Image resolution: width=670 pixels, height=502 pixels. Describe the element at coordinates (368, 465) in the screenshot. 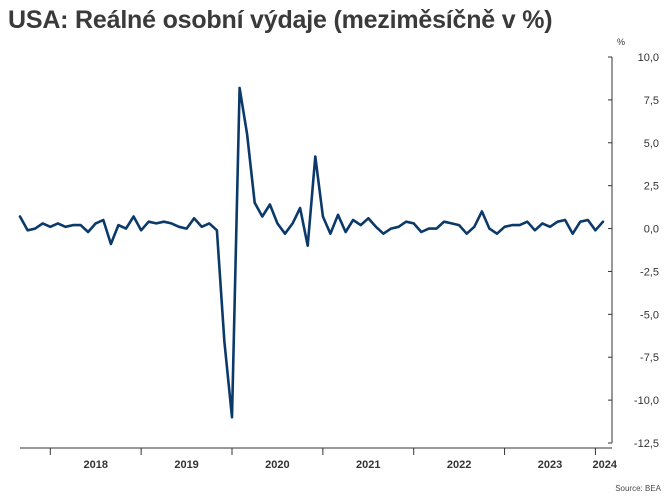

I see `x-year-label: 2021` at that location.